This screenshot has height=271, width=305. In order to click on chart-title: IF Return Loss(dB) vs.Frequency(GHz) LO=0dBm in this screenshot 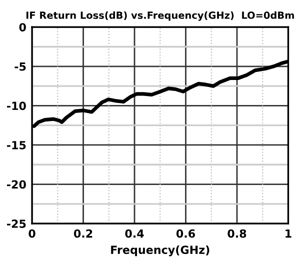, I will do `click(160, 16)`.